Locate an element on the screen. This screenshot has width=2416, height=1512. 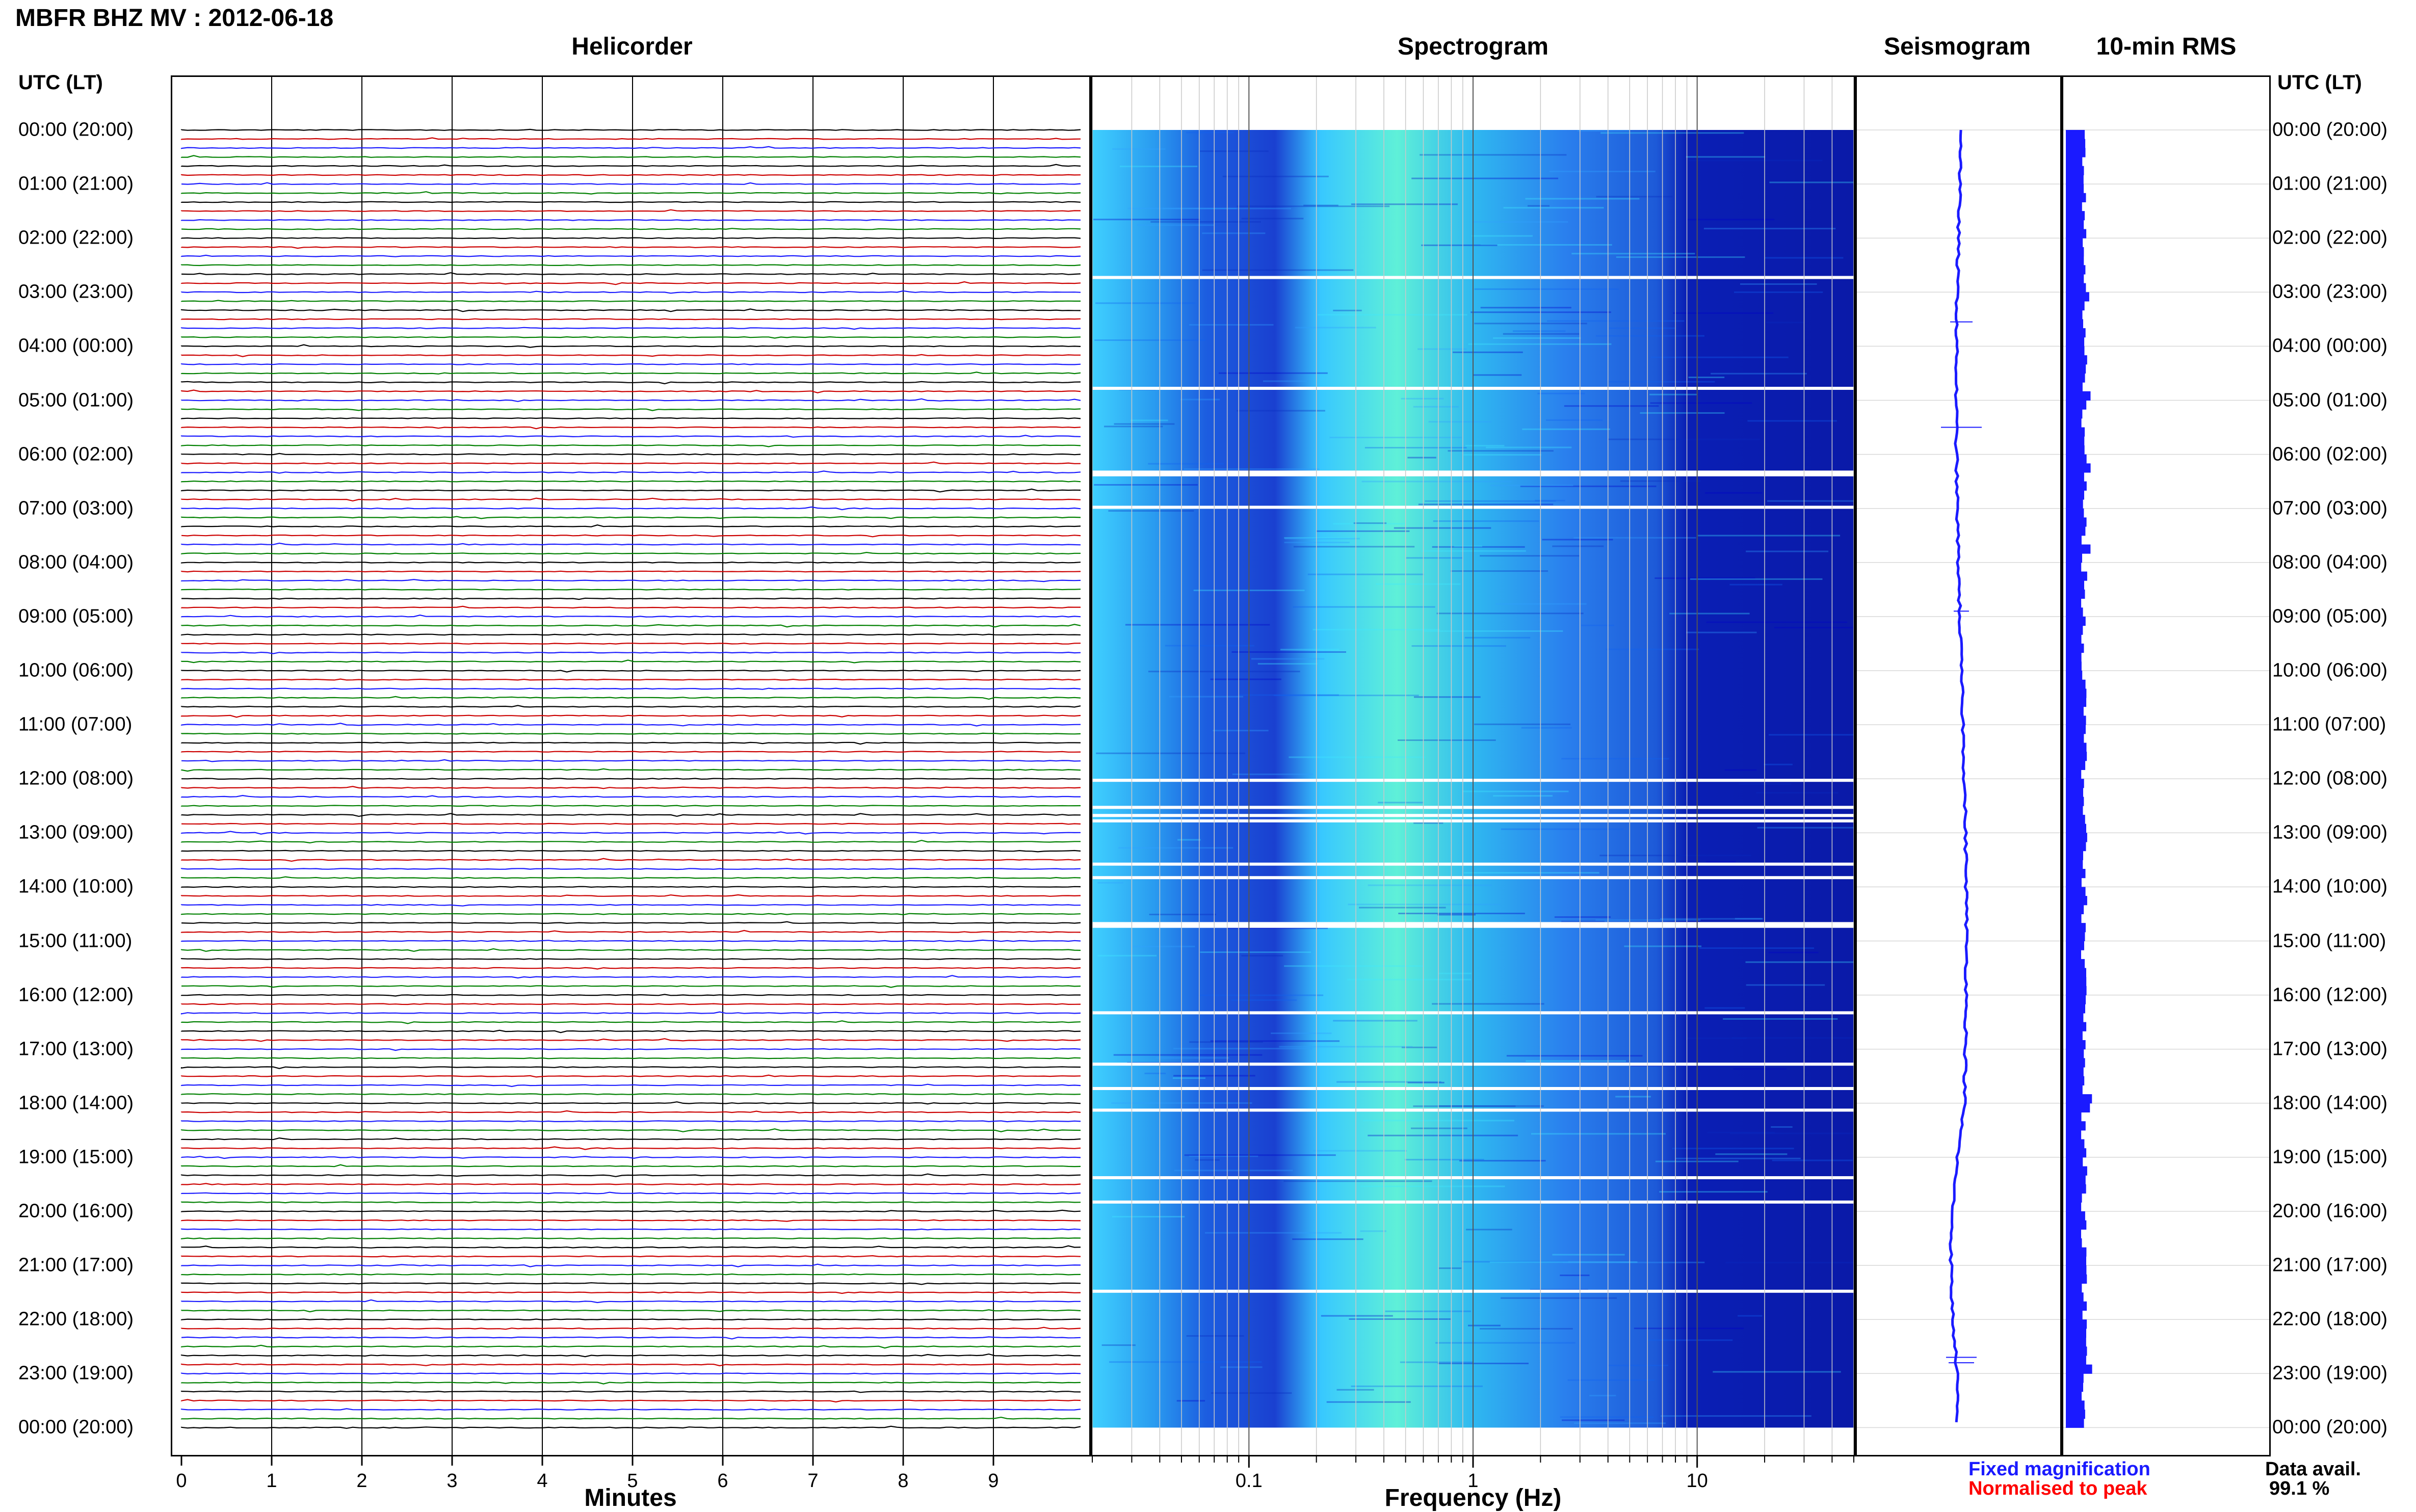
time-label-left: 08:00 (04:00) is located at coordinates (76, 562).